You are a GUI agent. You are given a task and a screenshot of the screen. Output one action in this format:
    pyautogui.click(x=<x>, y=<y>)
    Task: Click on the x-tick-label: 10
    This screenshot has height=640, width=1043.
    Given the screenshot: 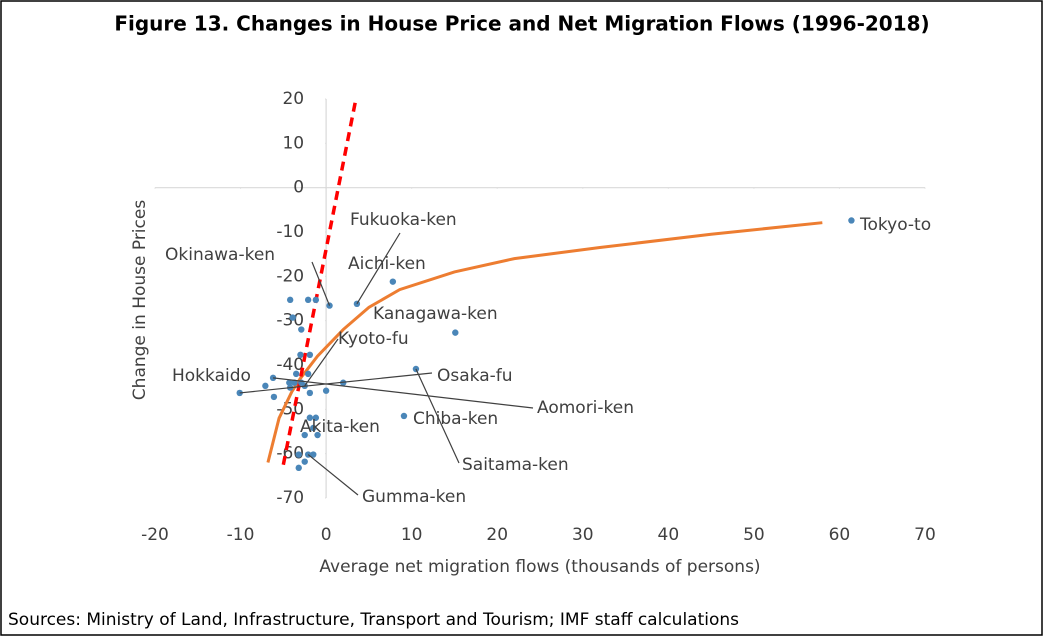 What is the action you would take?
    pyautogui.click(x=412, y=535)
    